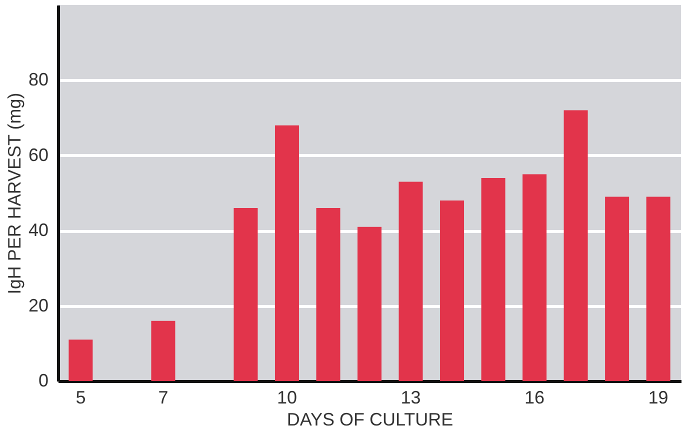 This screenshot has width=686, height=434. What do you see at coordinates (81, 398) in the screenshot?
I see `x-tick-label: 5` at bounding box center [81, 398].